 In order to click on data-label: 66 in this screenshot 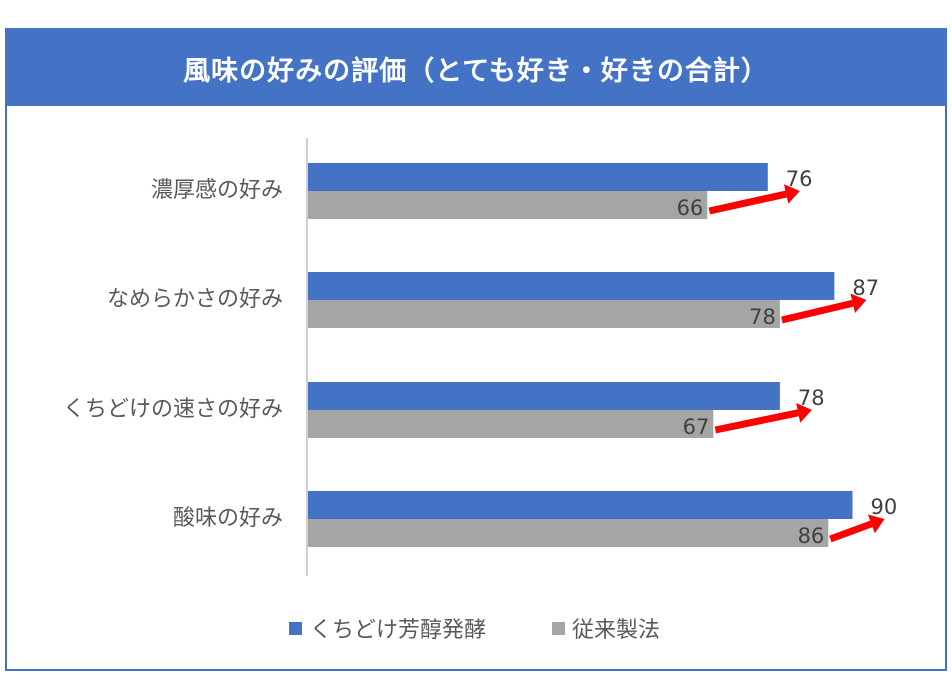, I will do `click(690, 208)`.